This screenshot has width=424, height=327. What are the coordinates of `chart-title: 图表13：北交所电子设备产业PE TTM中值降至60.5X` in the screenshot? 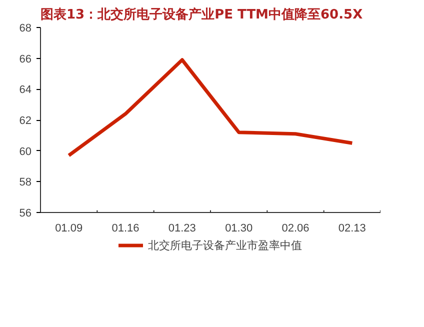 It's located at (201, 14).